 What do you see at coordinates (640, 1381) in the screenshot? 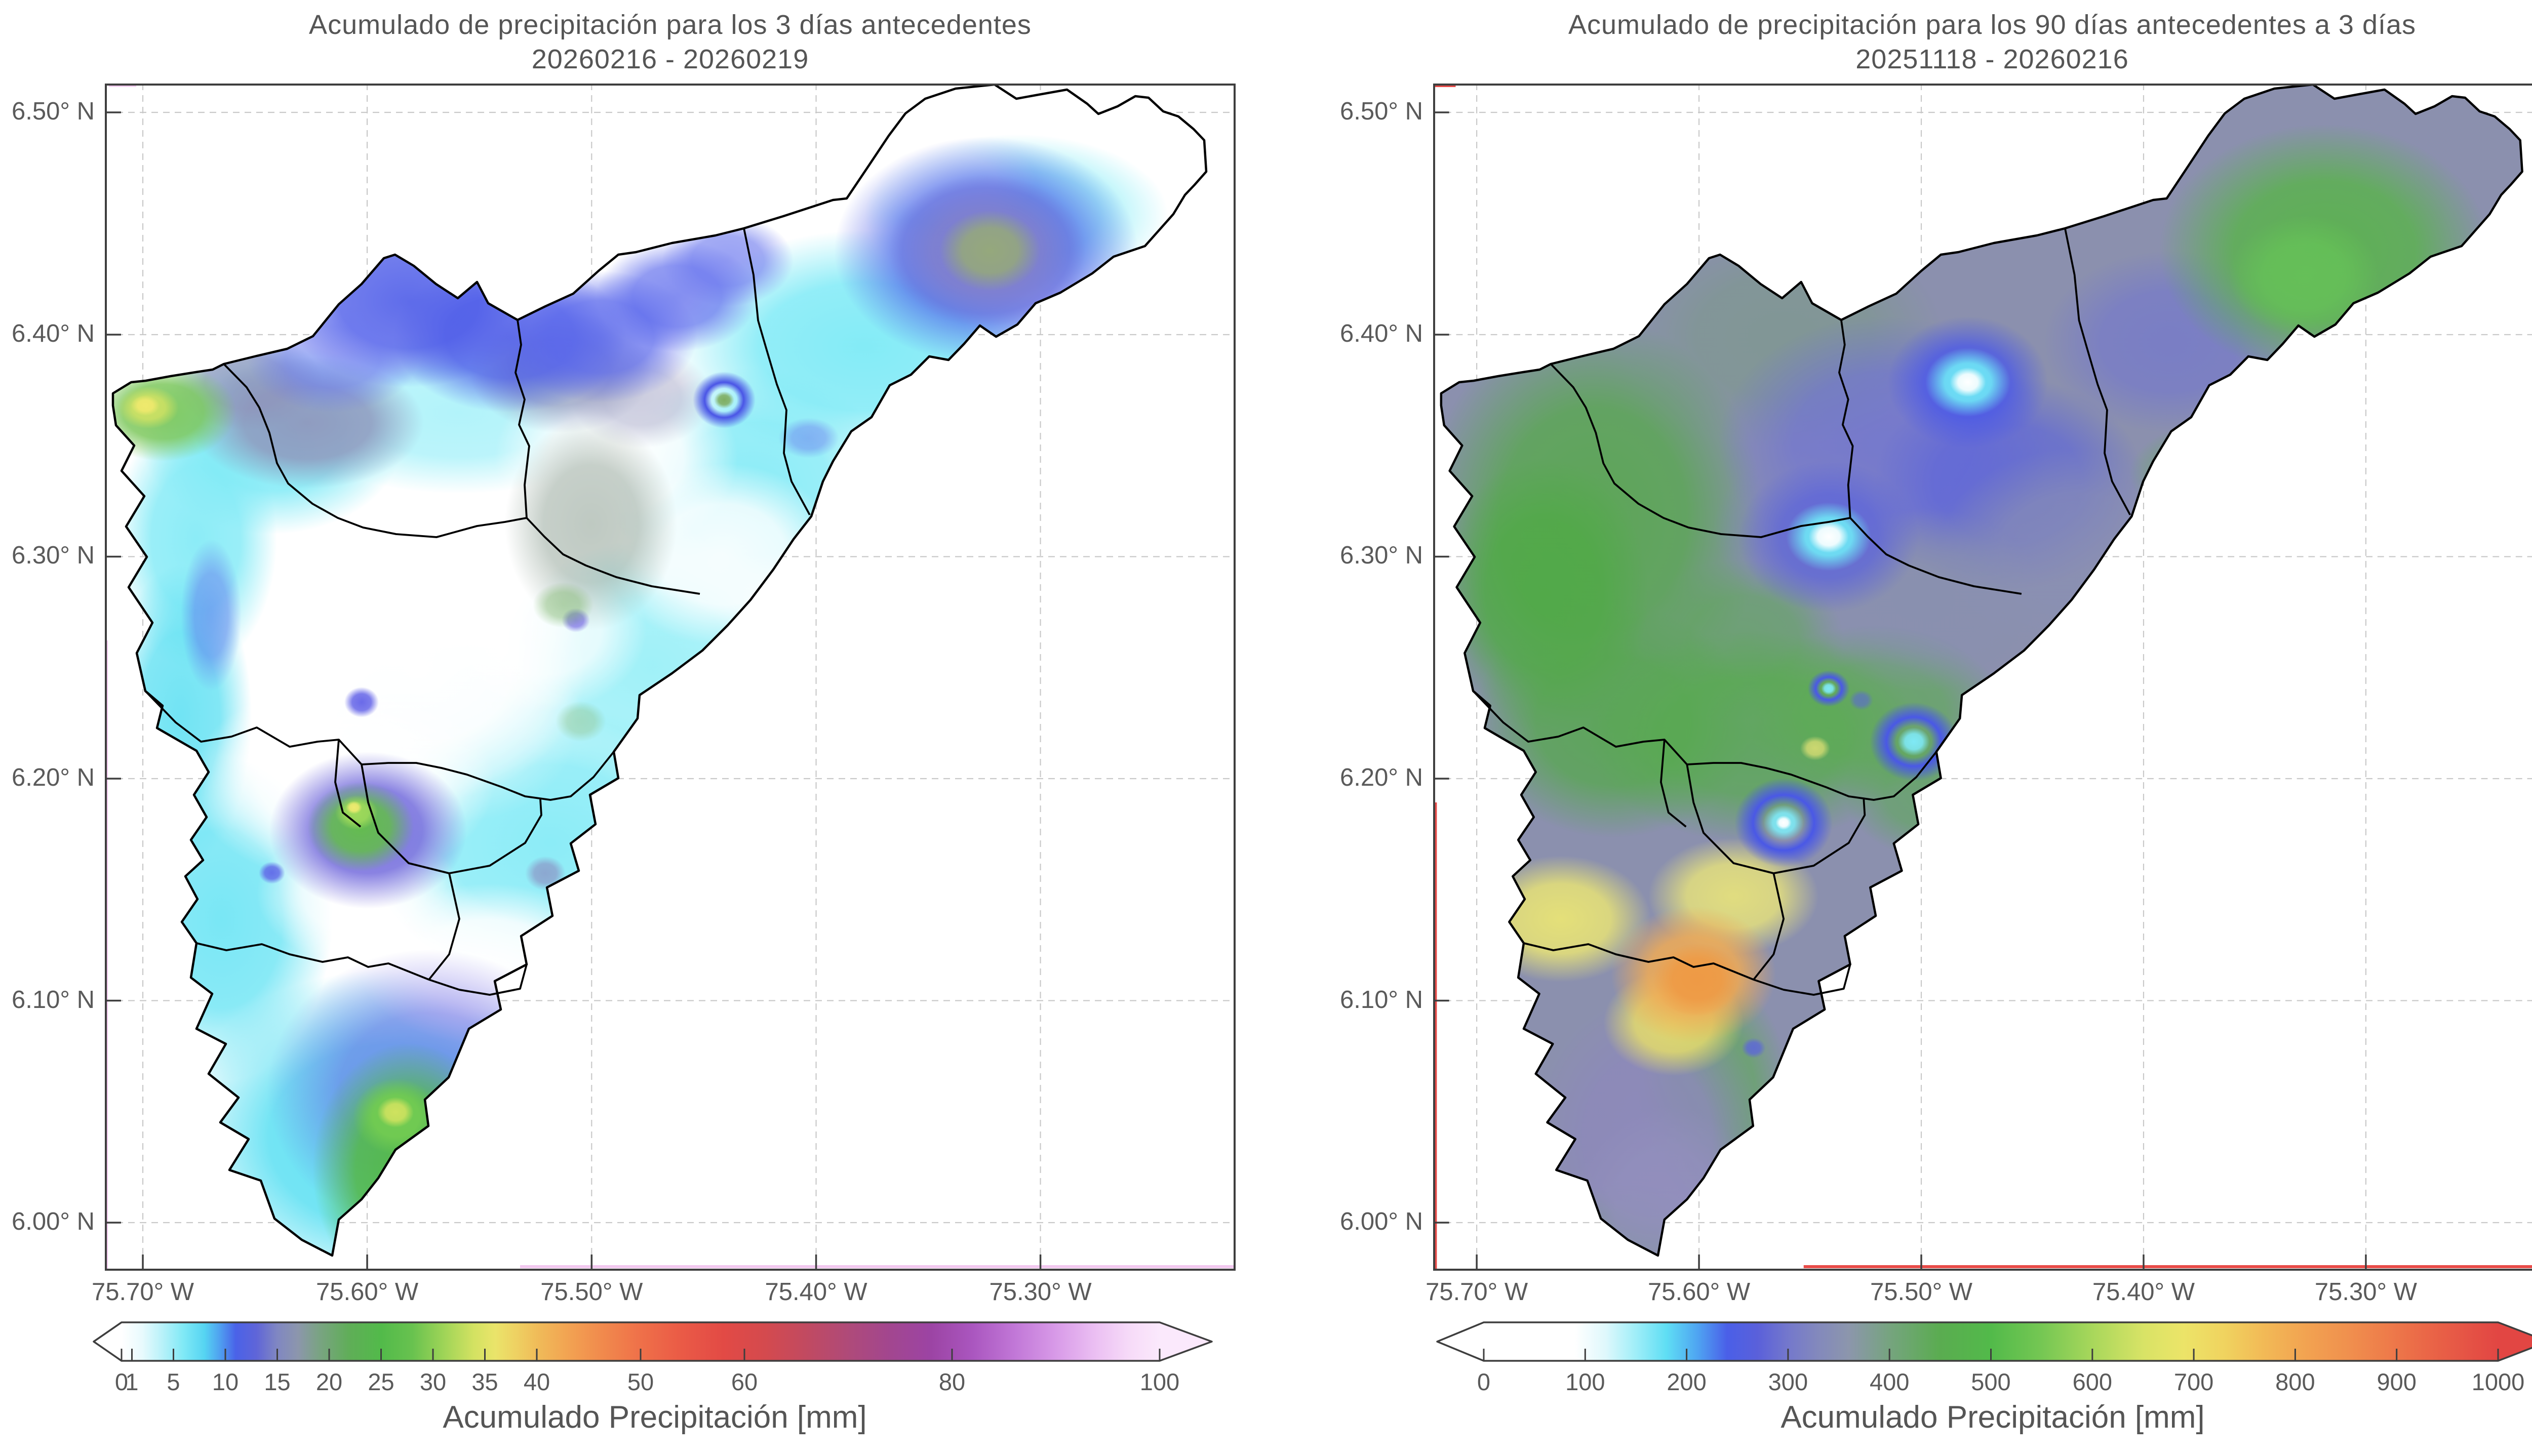
I see `colorbar-tick-label: 50` at bounding box center [640, 1381].